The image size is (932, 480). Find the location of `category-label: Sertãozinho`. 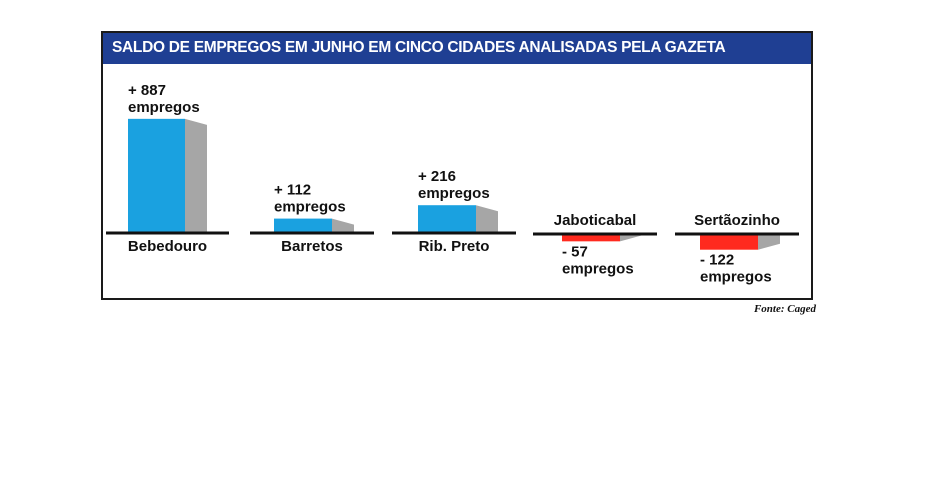

category-label: Sertãozinho is located at coordinates (737, 220).